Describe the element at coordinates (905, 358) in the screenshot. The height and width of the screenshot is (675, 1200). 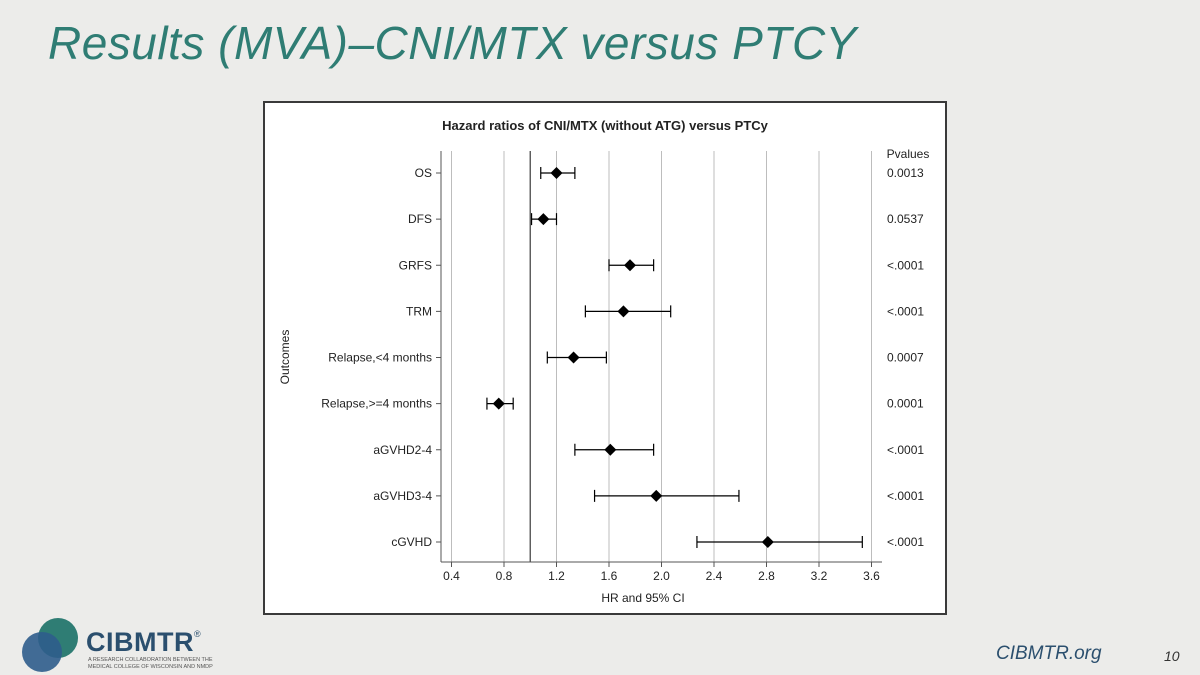
I see `p-value: 0.0007` at that location.